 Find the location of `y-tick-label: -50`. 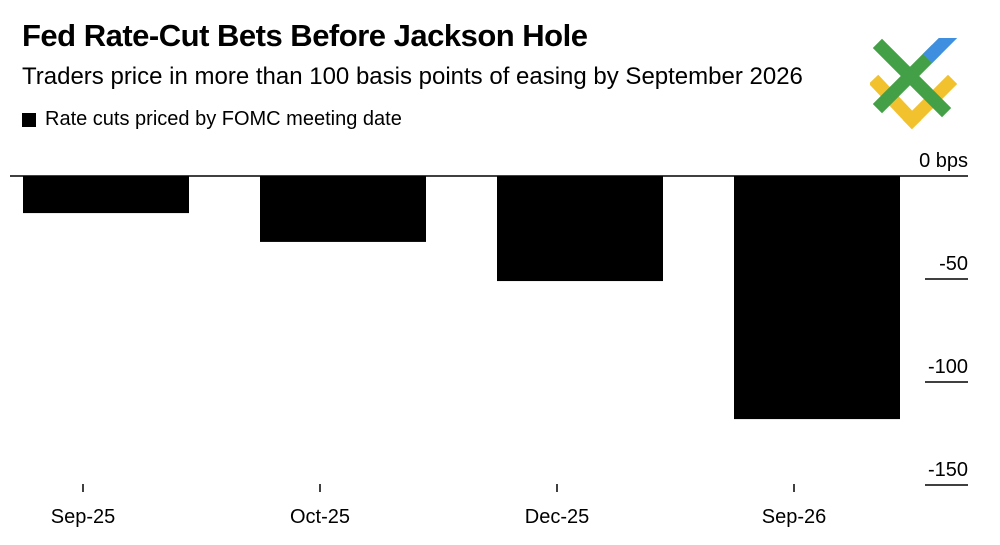

y-tick-label: -50 is located at coordinates (953, 264).